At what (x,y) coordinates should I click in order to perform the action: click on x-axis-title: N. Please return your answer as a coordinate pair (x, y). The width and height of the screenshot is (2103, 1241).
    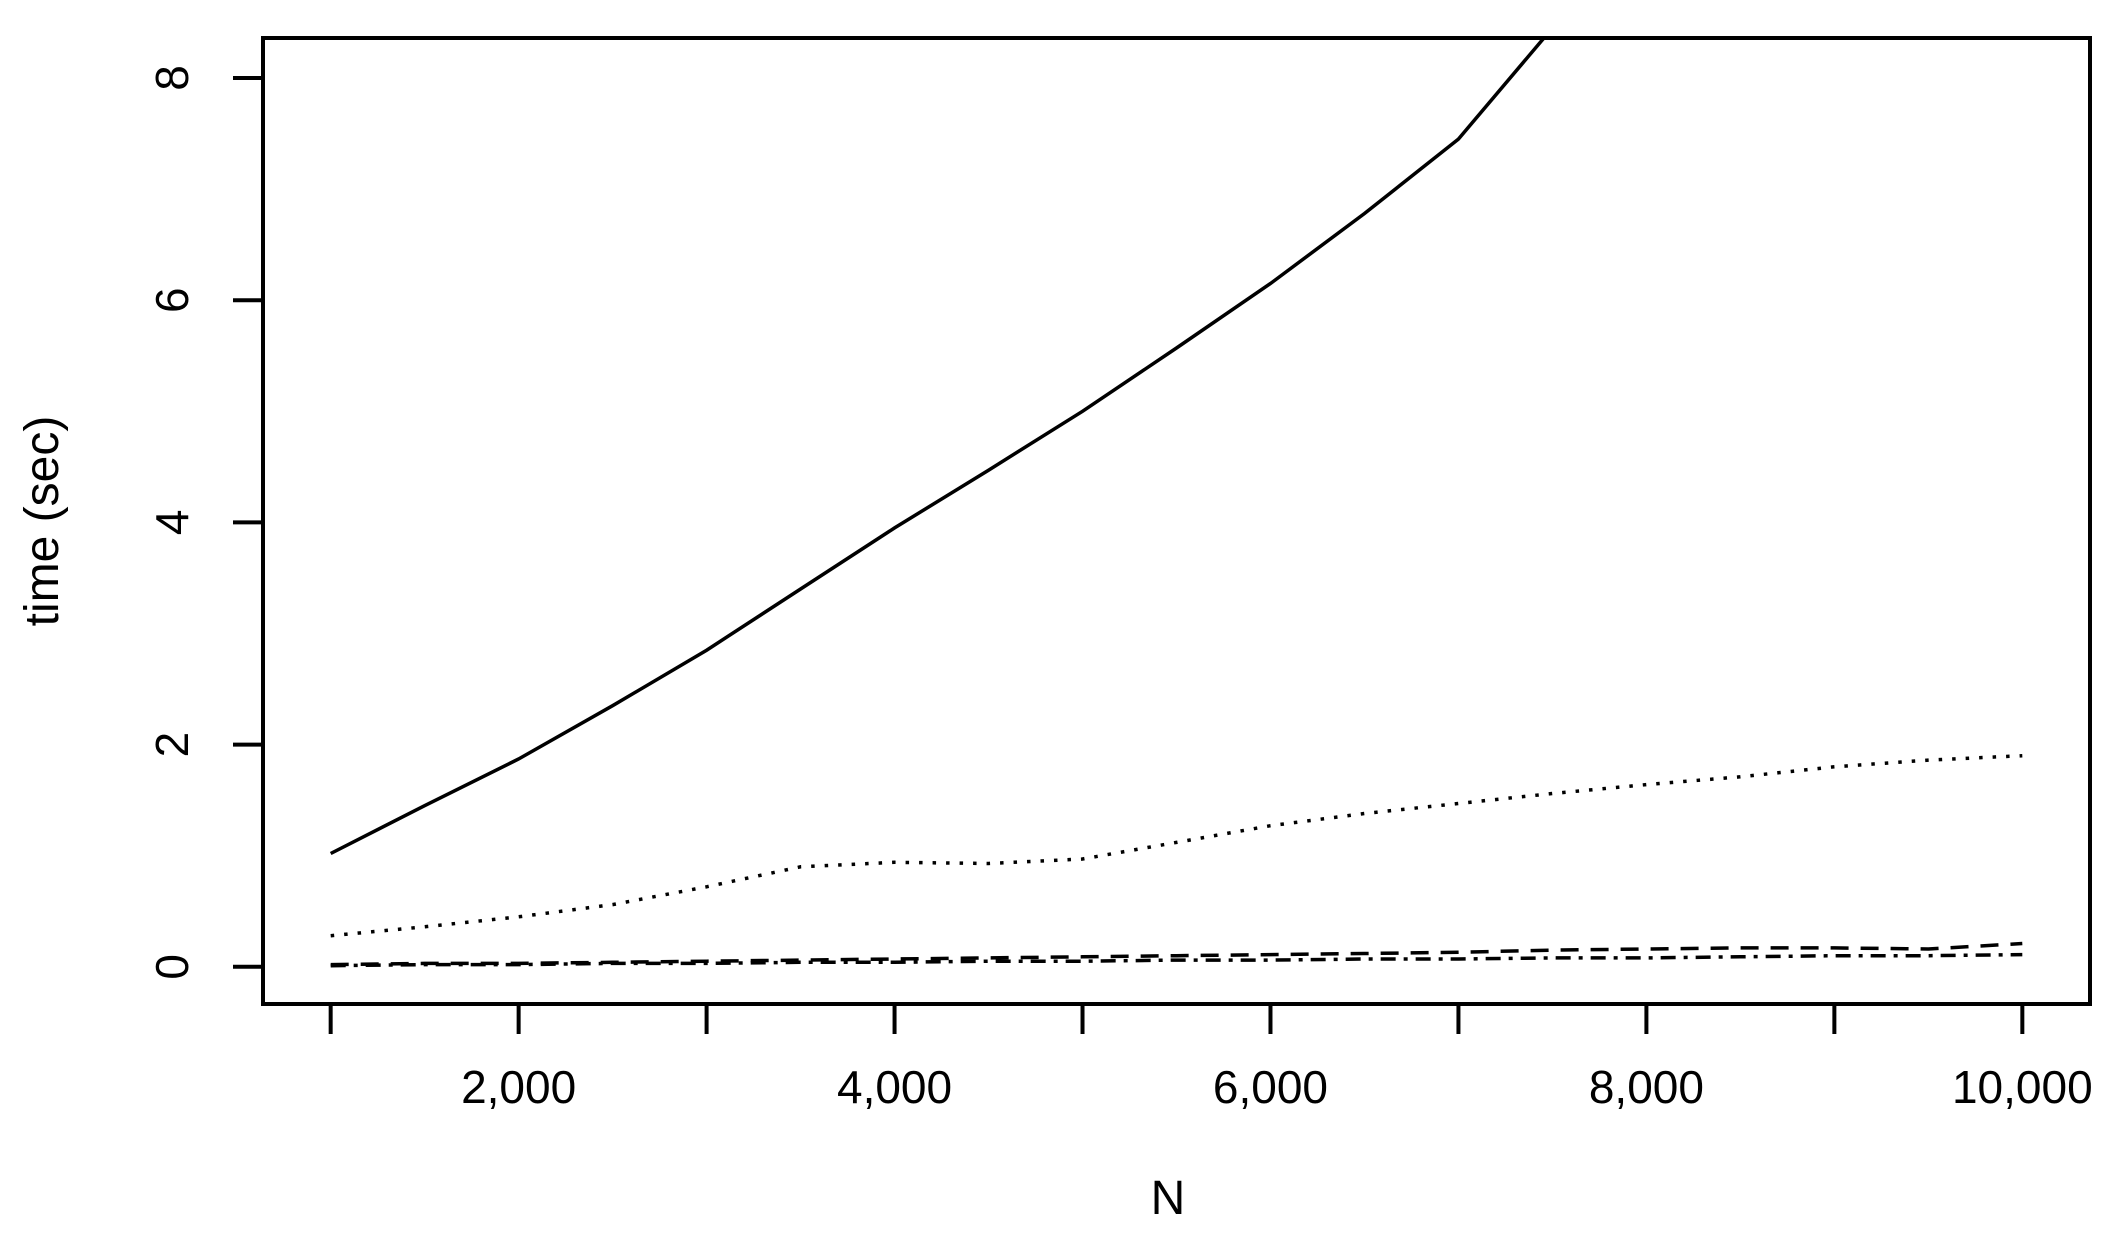
    Looking at the image, I should click on (1168, 1198).